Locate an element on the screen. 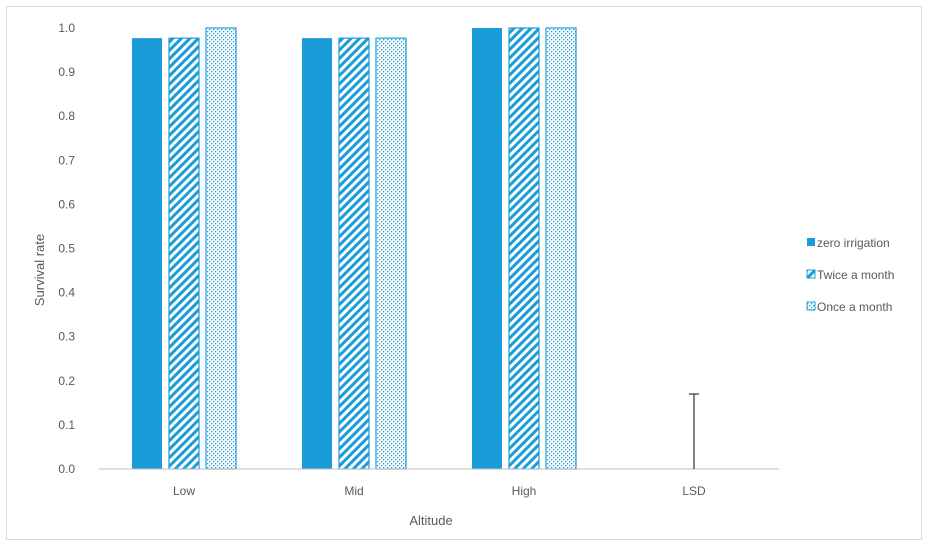  legend: zero irrigation Twice a month Once a month is located at coordinates (850, 275).